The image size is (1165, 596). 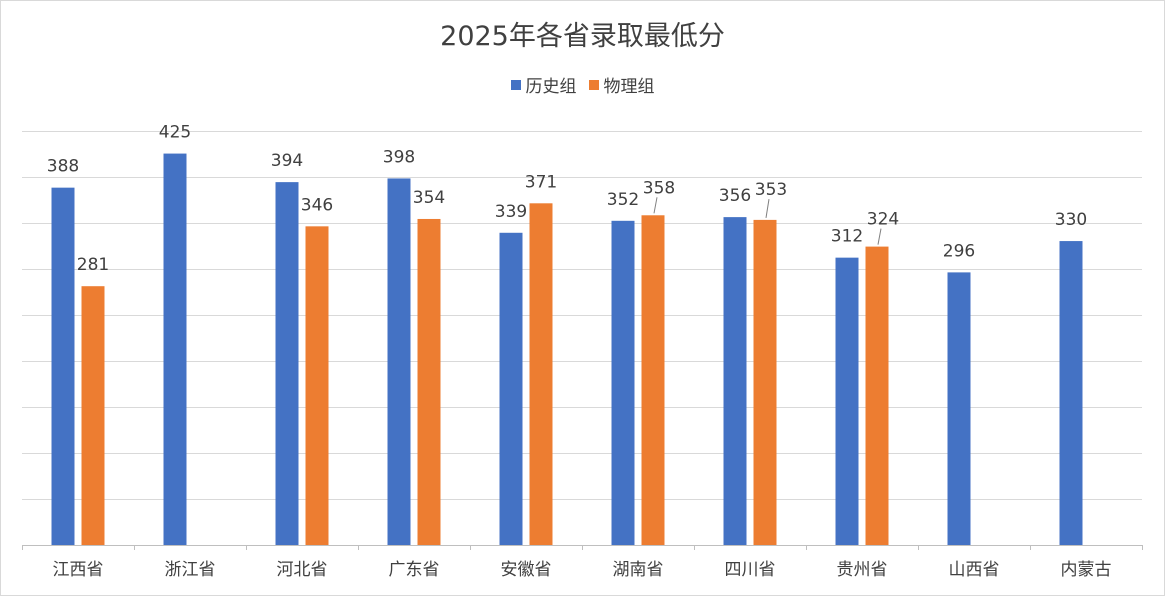 I want to click on x-tick-label: 江西省, so click(x=78, y=570).